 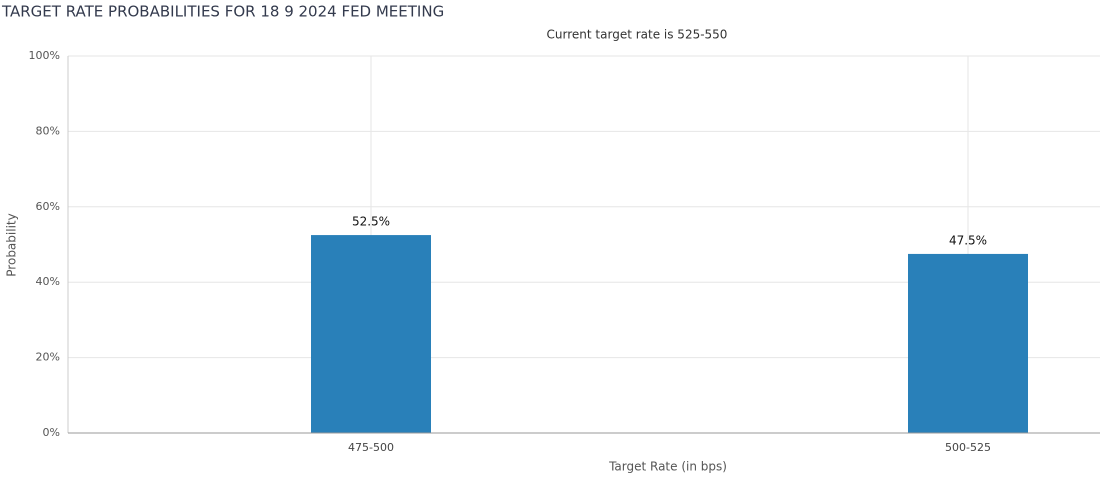 What do you see at coordinates (51, 432) in the screenshot?
I see `y-tick-label: 0%` at bounding box center [51, 432].